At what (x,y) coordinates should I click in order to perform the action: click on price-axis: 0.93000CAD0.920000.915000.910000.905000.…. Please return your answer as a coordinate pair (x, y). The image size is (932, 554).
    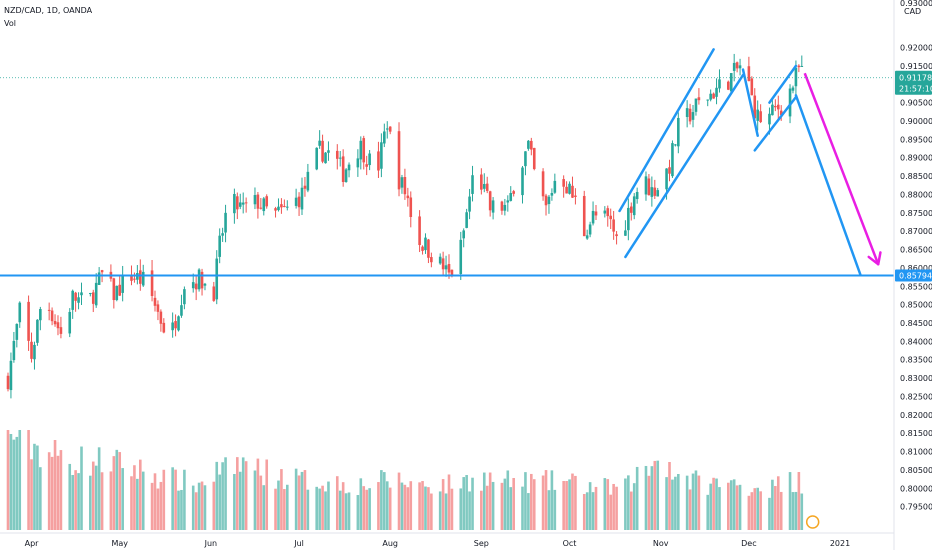
    Looking at the image, I should click on (912, 275).